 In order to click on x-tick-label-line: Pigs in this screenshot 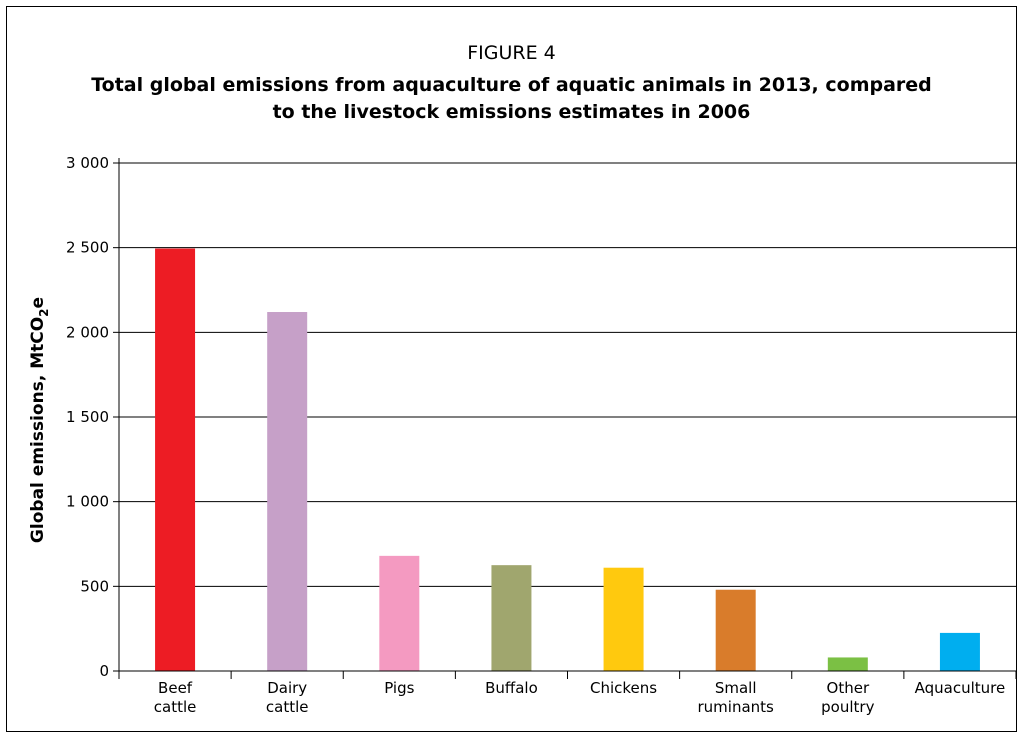, I will do `click(399, 688)`.